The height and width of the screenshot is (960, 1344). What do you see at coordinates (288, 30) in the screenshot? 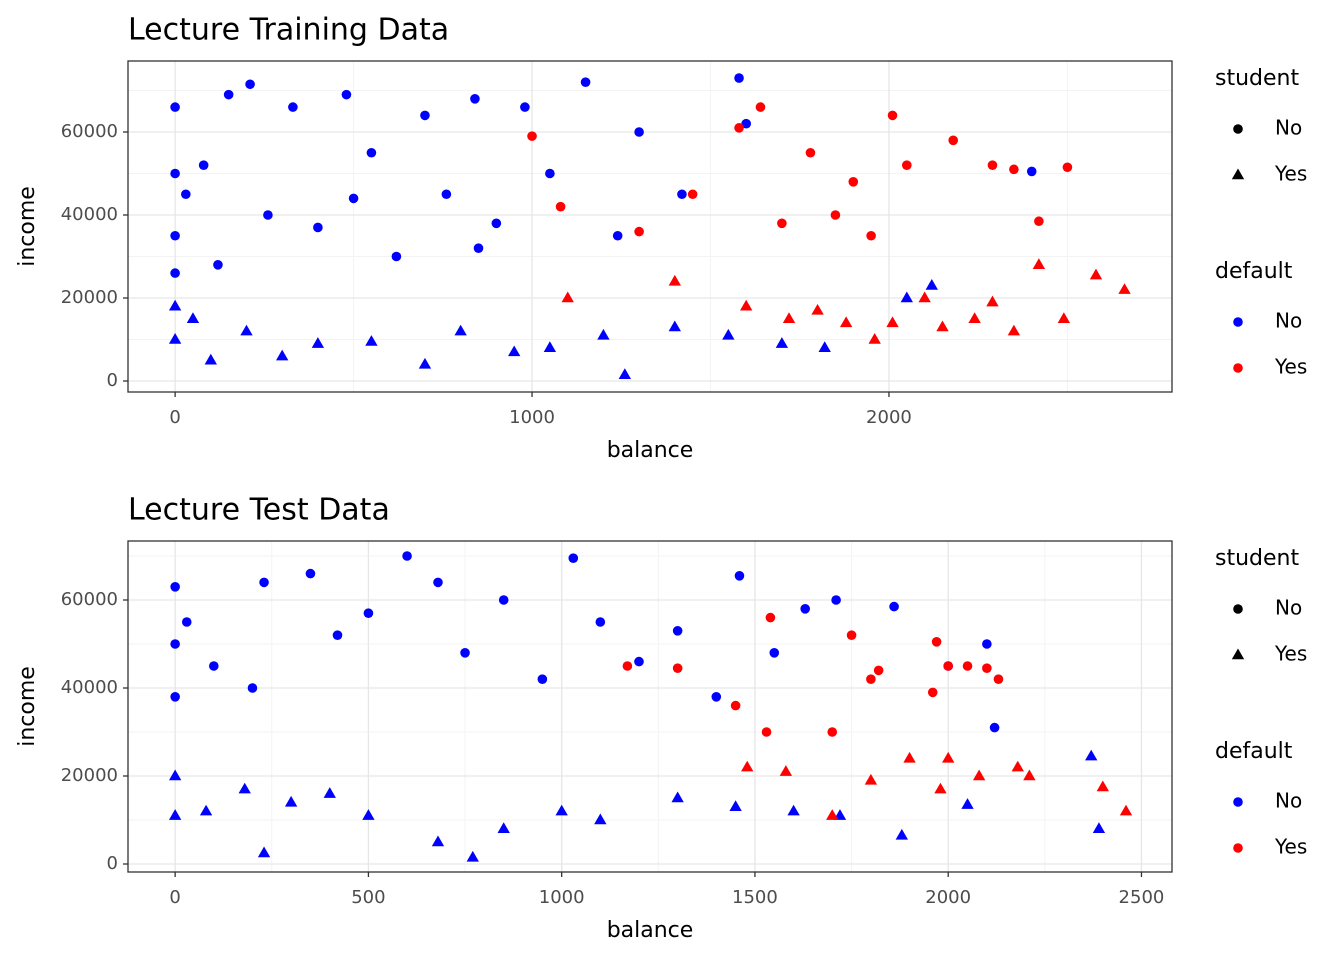
I see `chart-title: Lecture Training Data` at bounding box center [288, 30].